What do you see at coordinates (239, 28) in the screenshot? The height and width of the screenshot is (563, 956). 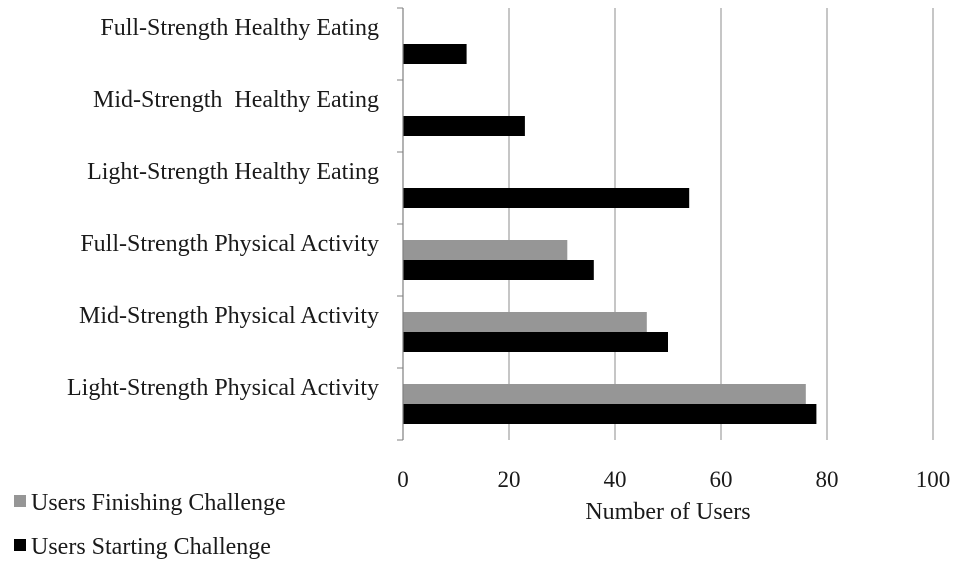 I see `category-label: Full-Strength Healthy Eating` at bounding box center [239, 28].